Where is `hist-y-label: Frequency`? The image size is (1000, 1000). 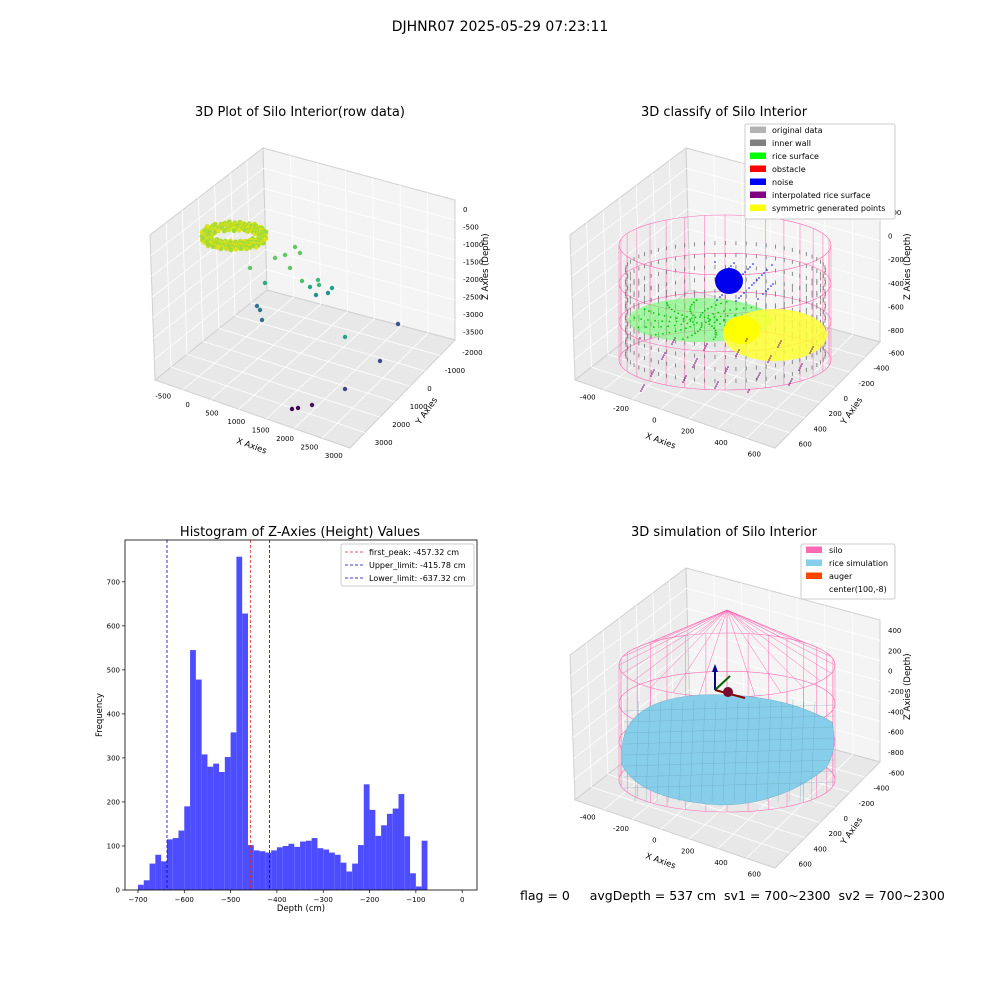 hist-y-label: Frequency is located at coordinates (100, 715).